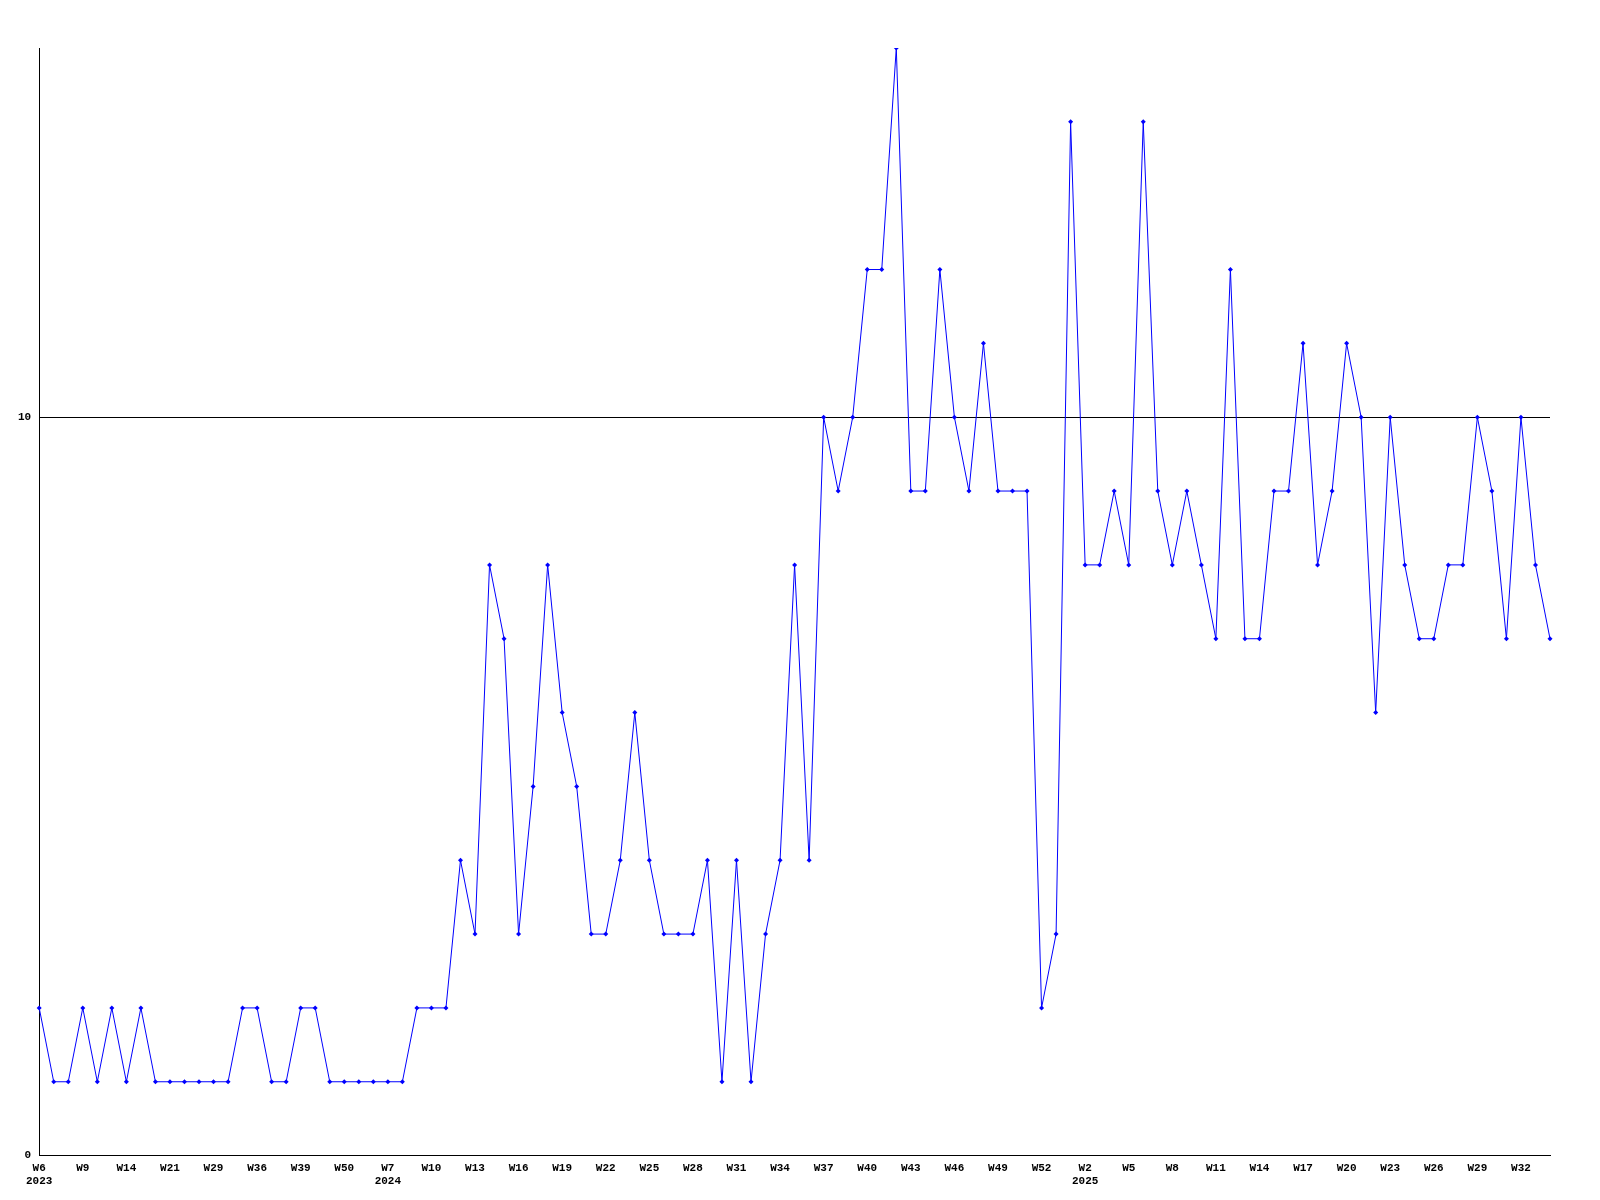 This screenshot has height=1200, width=1600. Describe the element at coordinates (1390, 1167) in the screenshot. I see `x-tick-label: W23` at that location.